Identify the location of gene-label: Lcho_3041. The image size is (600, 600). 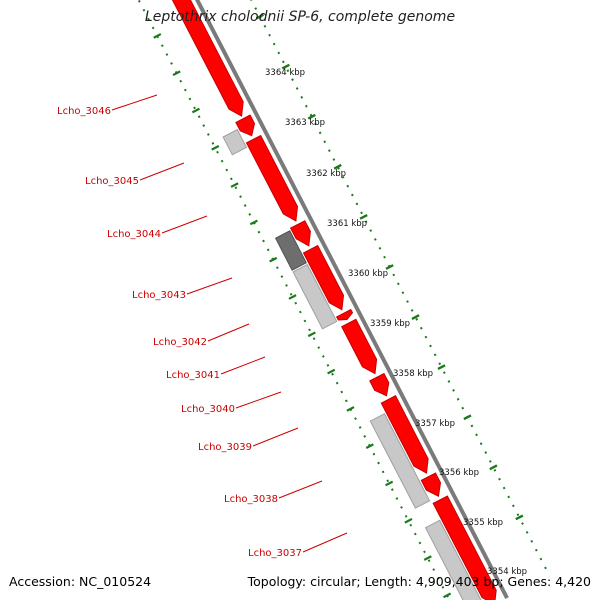
(193, 375).